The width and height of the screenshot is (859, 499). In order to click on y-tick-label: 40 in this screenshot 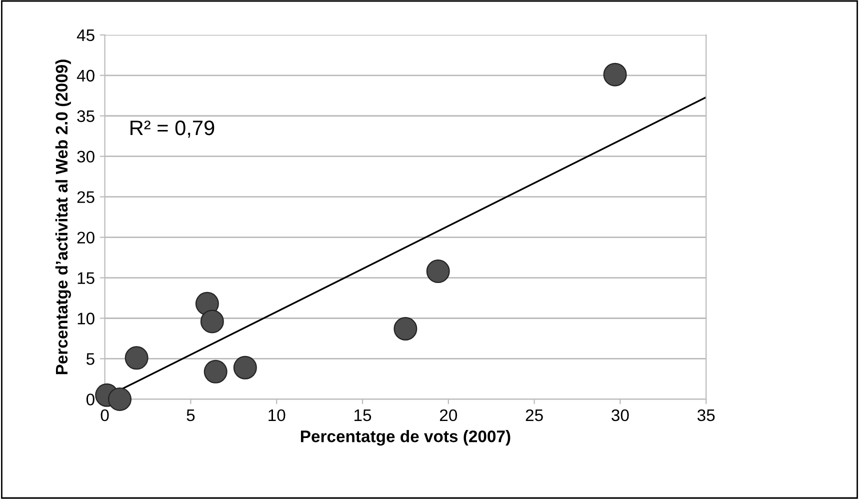, I will do `click(85, 76)`.